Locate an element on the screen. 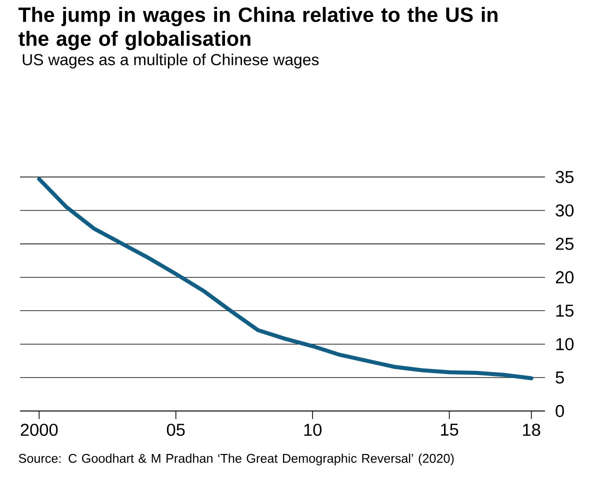  y-tick-label: 5 is located at coordinates (560, 378).